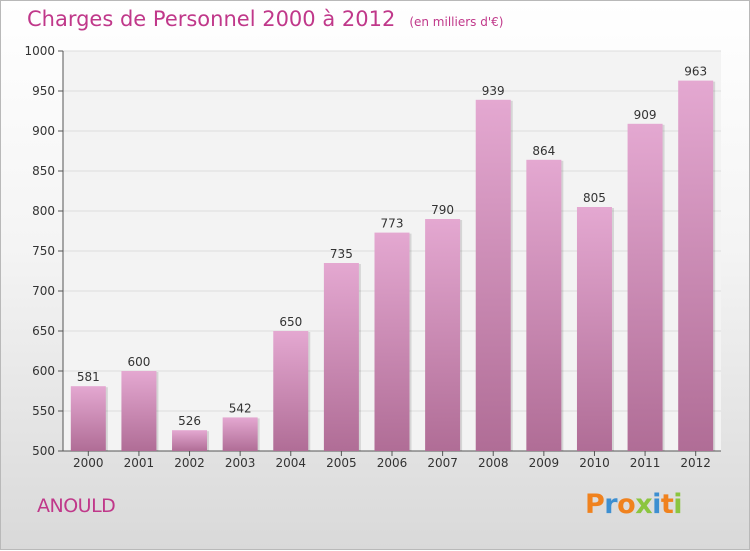 This screenshot has width=750, height=551. Describe the element at coordinates (290, 322) in the screenshot. I see `bar-value-label: 650` at that location.